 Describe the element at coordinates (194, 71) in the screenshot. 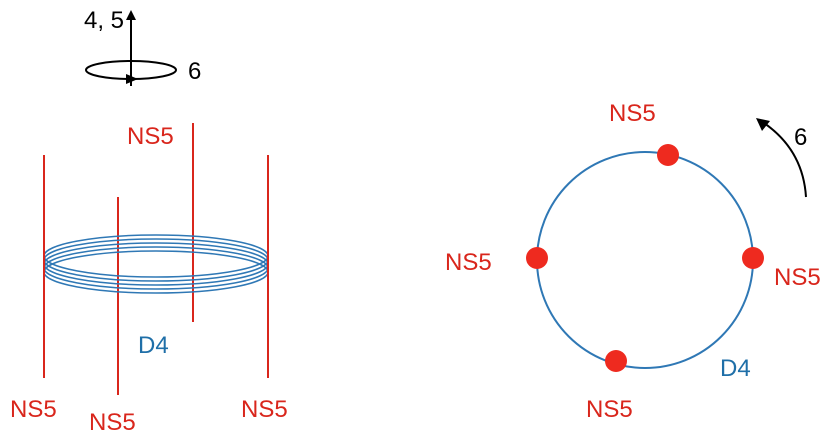

I see `axis-6-label: 6` at that location.